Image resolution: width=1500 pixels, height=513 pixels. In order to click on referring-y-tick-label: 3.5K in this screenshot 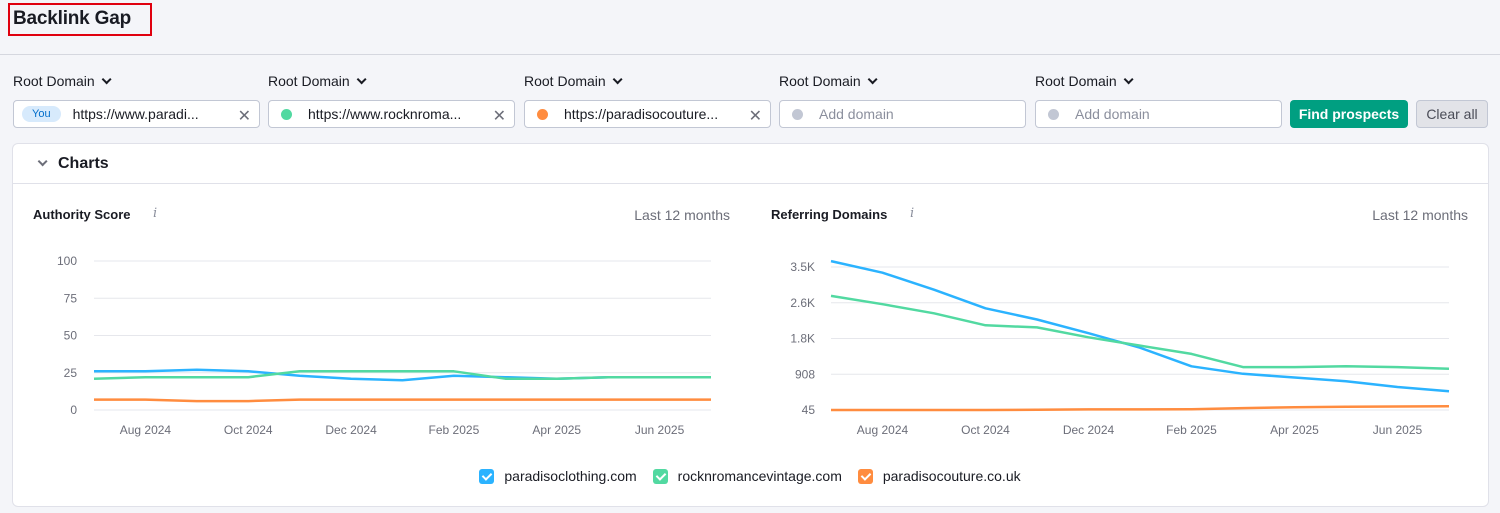, I will do `click(802, 267)`.